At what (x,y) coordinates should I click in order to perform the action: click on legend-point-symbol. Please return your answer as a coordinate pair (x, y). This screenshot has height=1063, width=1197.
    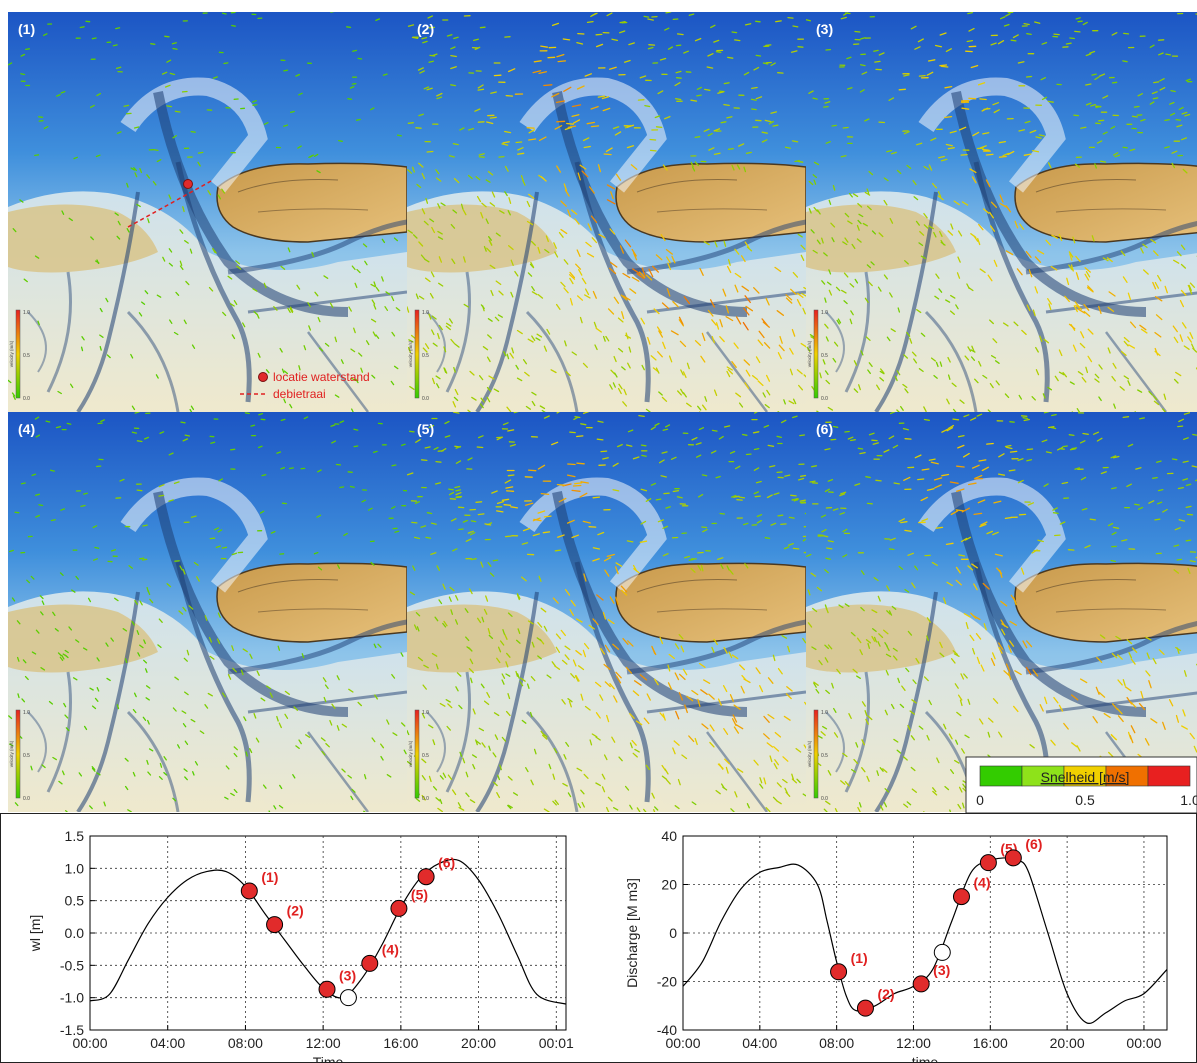
    Looking at the image, I should click on (263, 377).